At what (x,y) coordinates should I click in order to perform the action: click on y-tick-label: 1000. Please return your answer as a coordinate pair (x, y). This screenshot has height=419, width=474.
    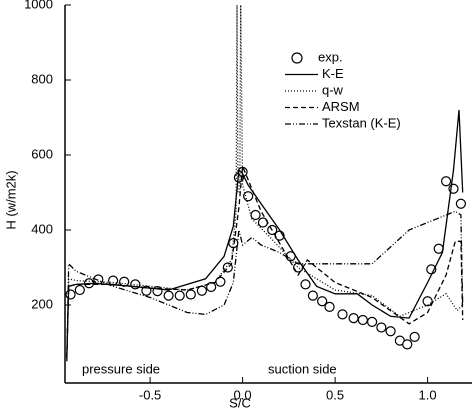
    Looking at the image, I should click on (38, 5).